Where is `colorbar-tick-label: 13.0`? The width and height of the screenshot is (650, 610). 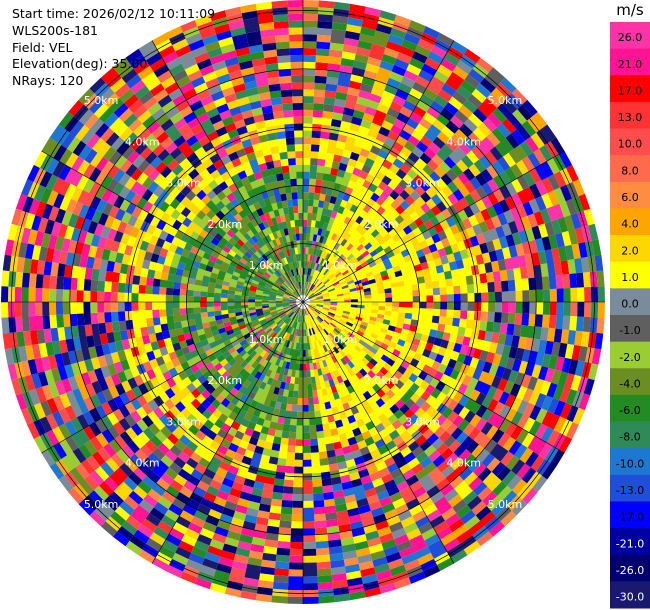 colorbar-tick-label: 13.0 is located at coordinates (630, 117).